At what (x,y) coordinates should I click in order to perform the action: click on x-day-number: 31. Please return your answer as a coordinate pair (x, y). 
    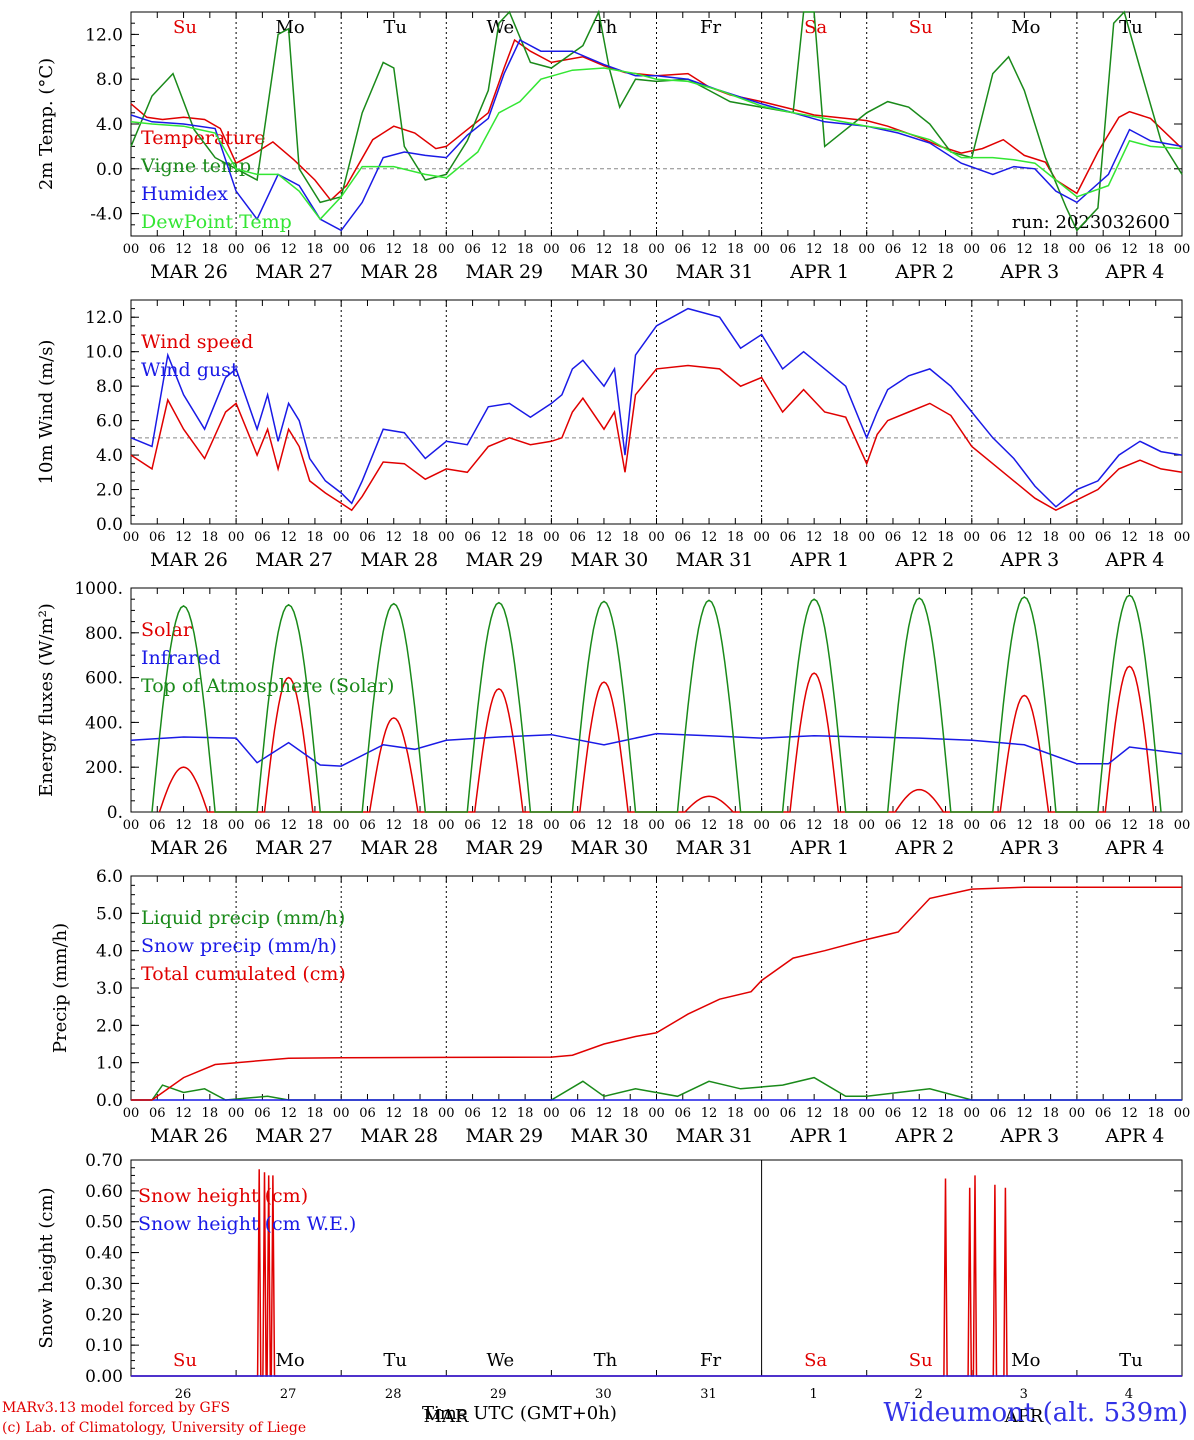
    Looking at the image, I should click on (708, 1394).